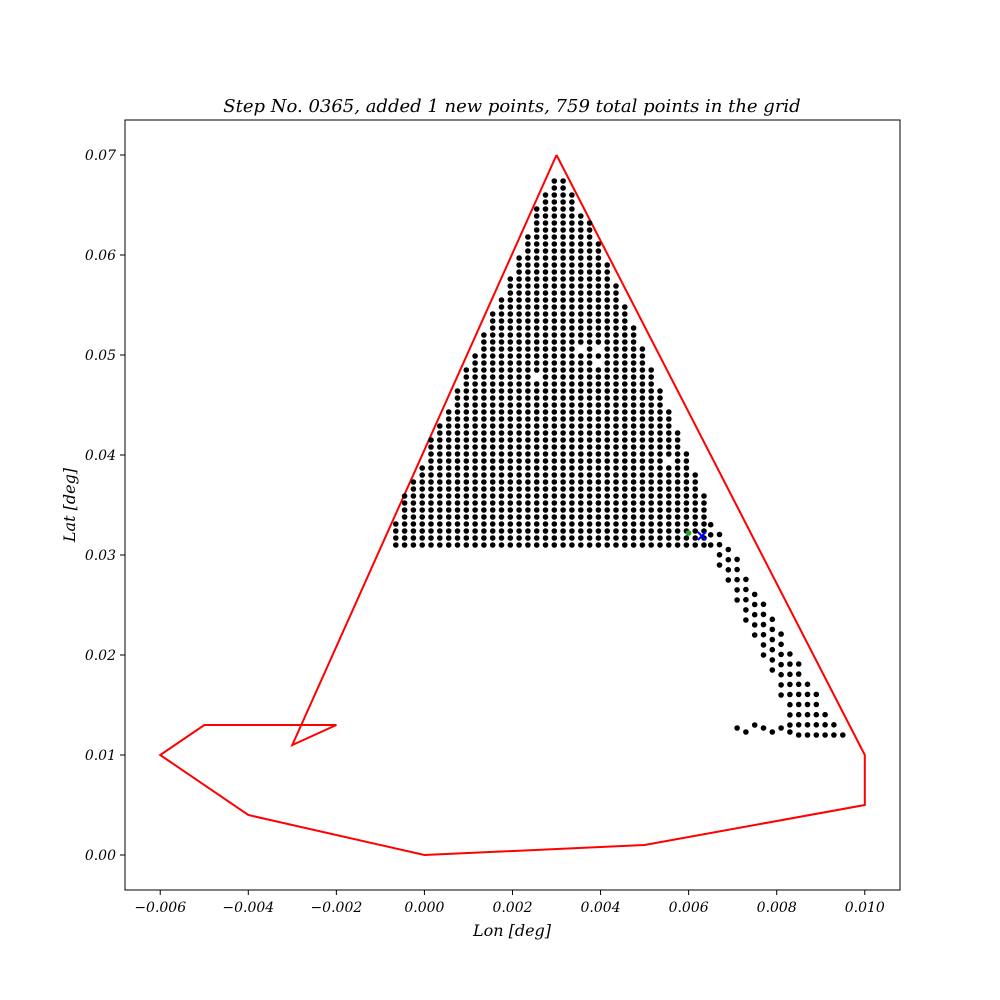 The width and height of the screenshot is (1000, 1000). What do you see at coordinates (100, 156) in the screenshot?
I see `y-tick-label: 0.07` at bounding box center [100, 156].